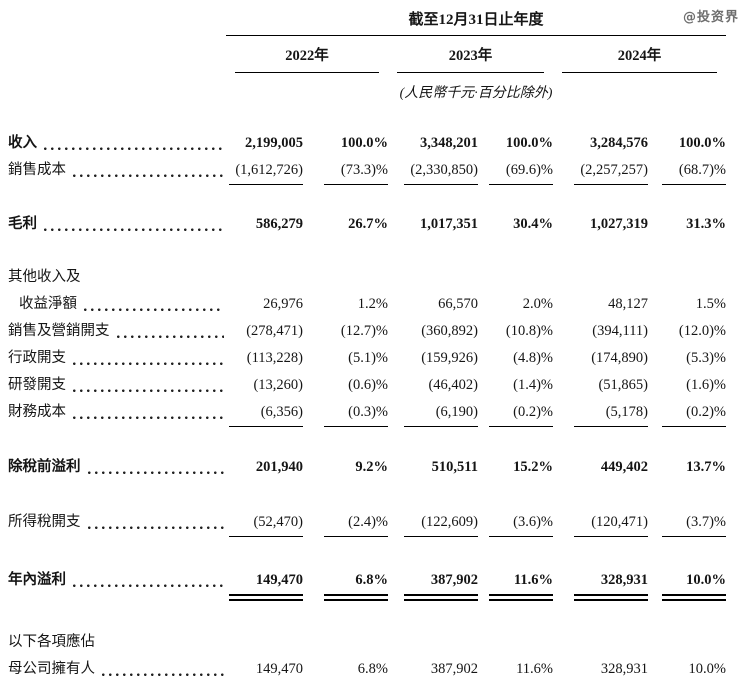  What do you see at coordinates (345, 525) in the screenshot?
I see `pct-cell: (2.4)%` at bounding box center [345, 525].